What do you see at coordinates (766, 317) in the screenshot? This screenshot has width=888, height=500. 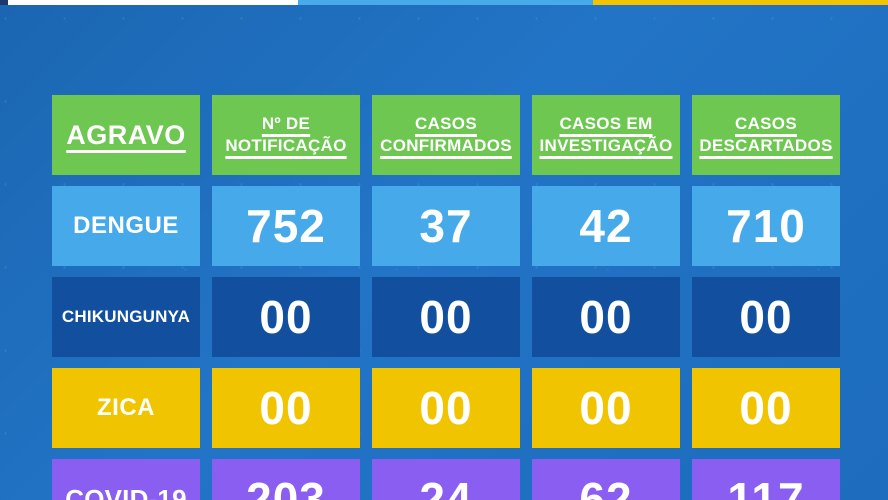 I see `row-chikungunya-descartados: 00` at bounding box center [766, 317].